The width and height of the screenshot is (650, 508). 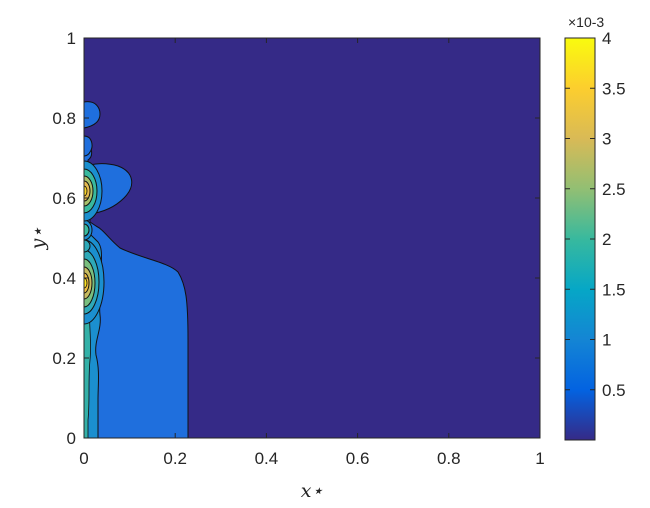 I want to click on contour-top-blob, so click(x=92, y=115).